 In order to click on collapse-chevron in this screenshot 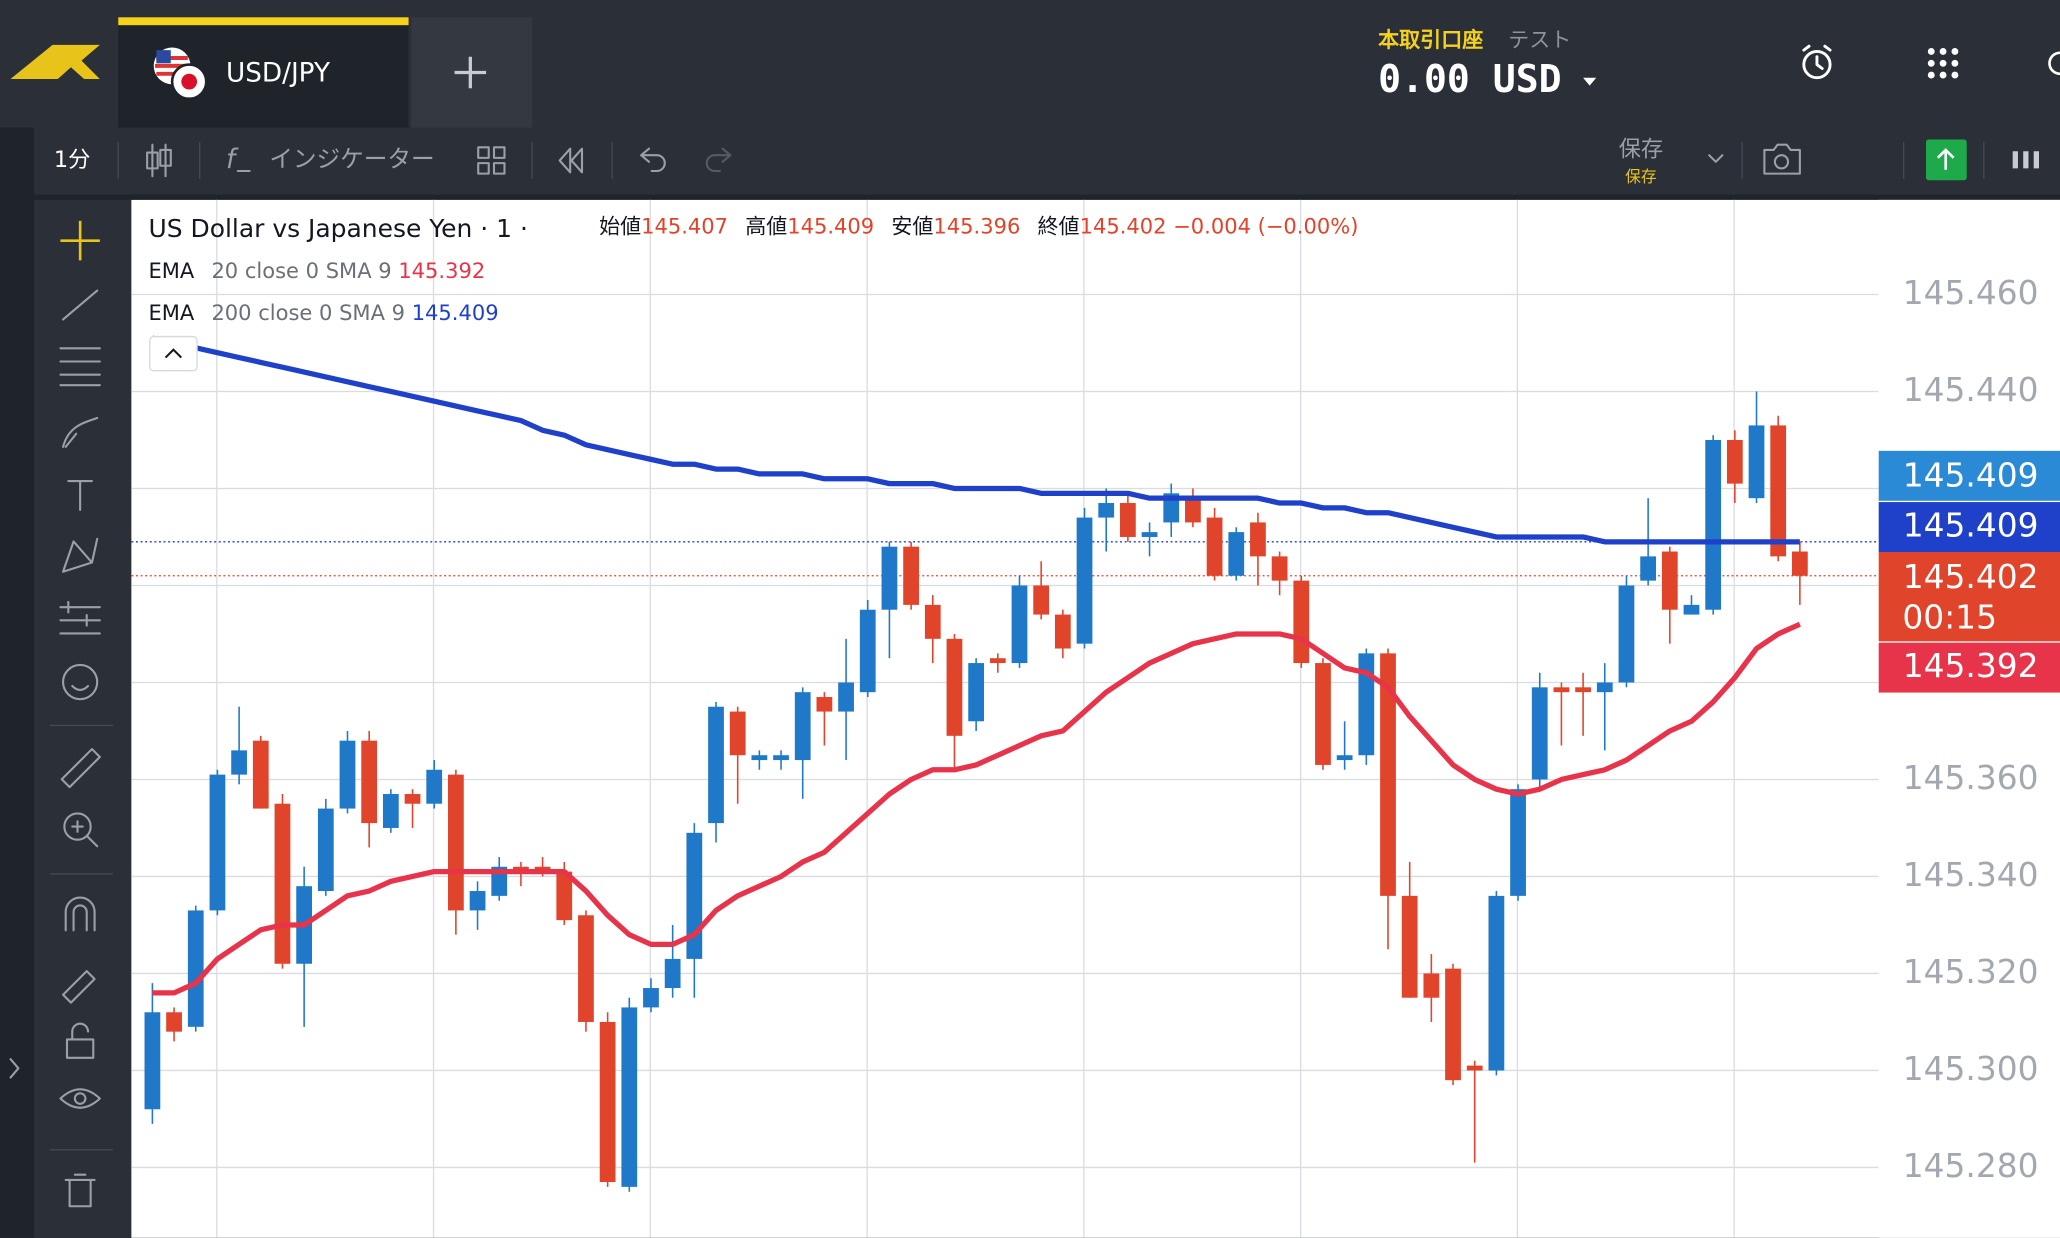, I will do `click(173, 353)`.